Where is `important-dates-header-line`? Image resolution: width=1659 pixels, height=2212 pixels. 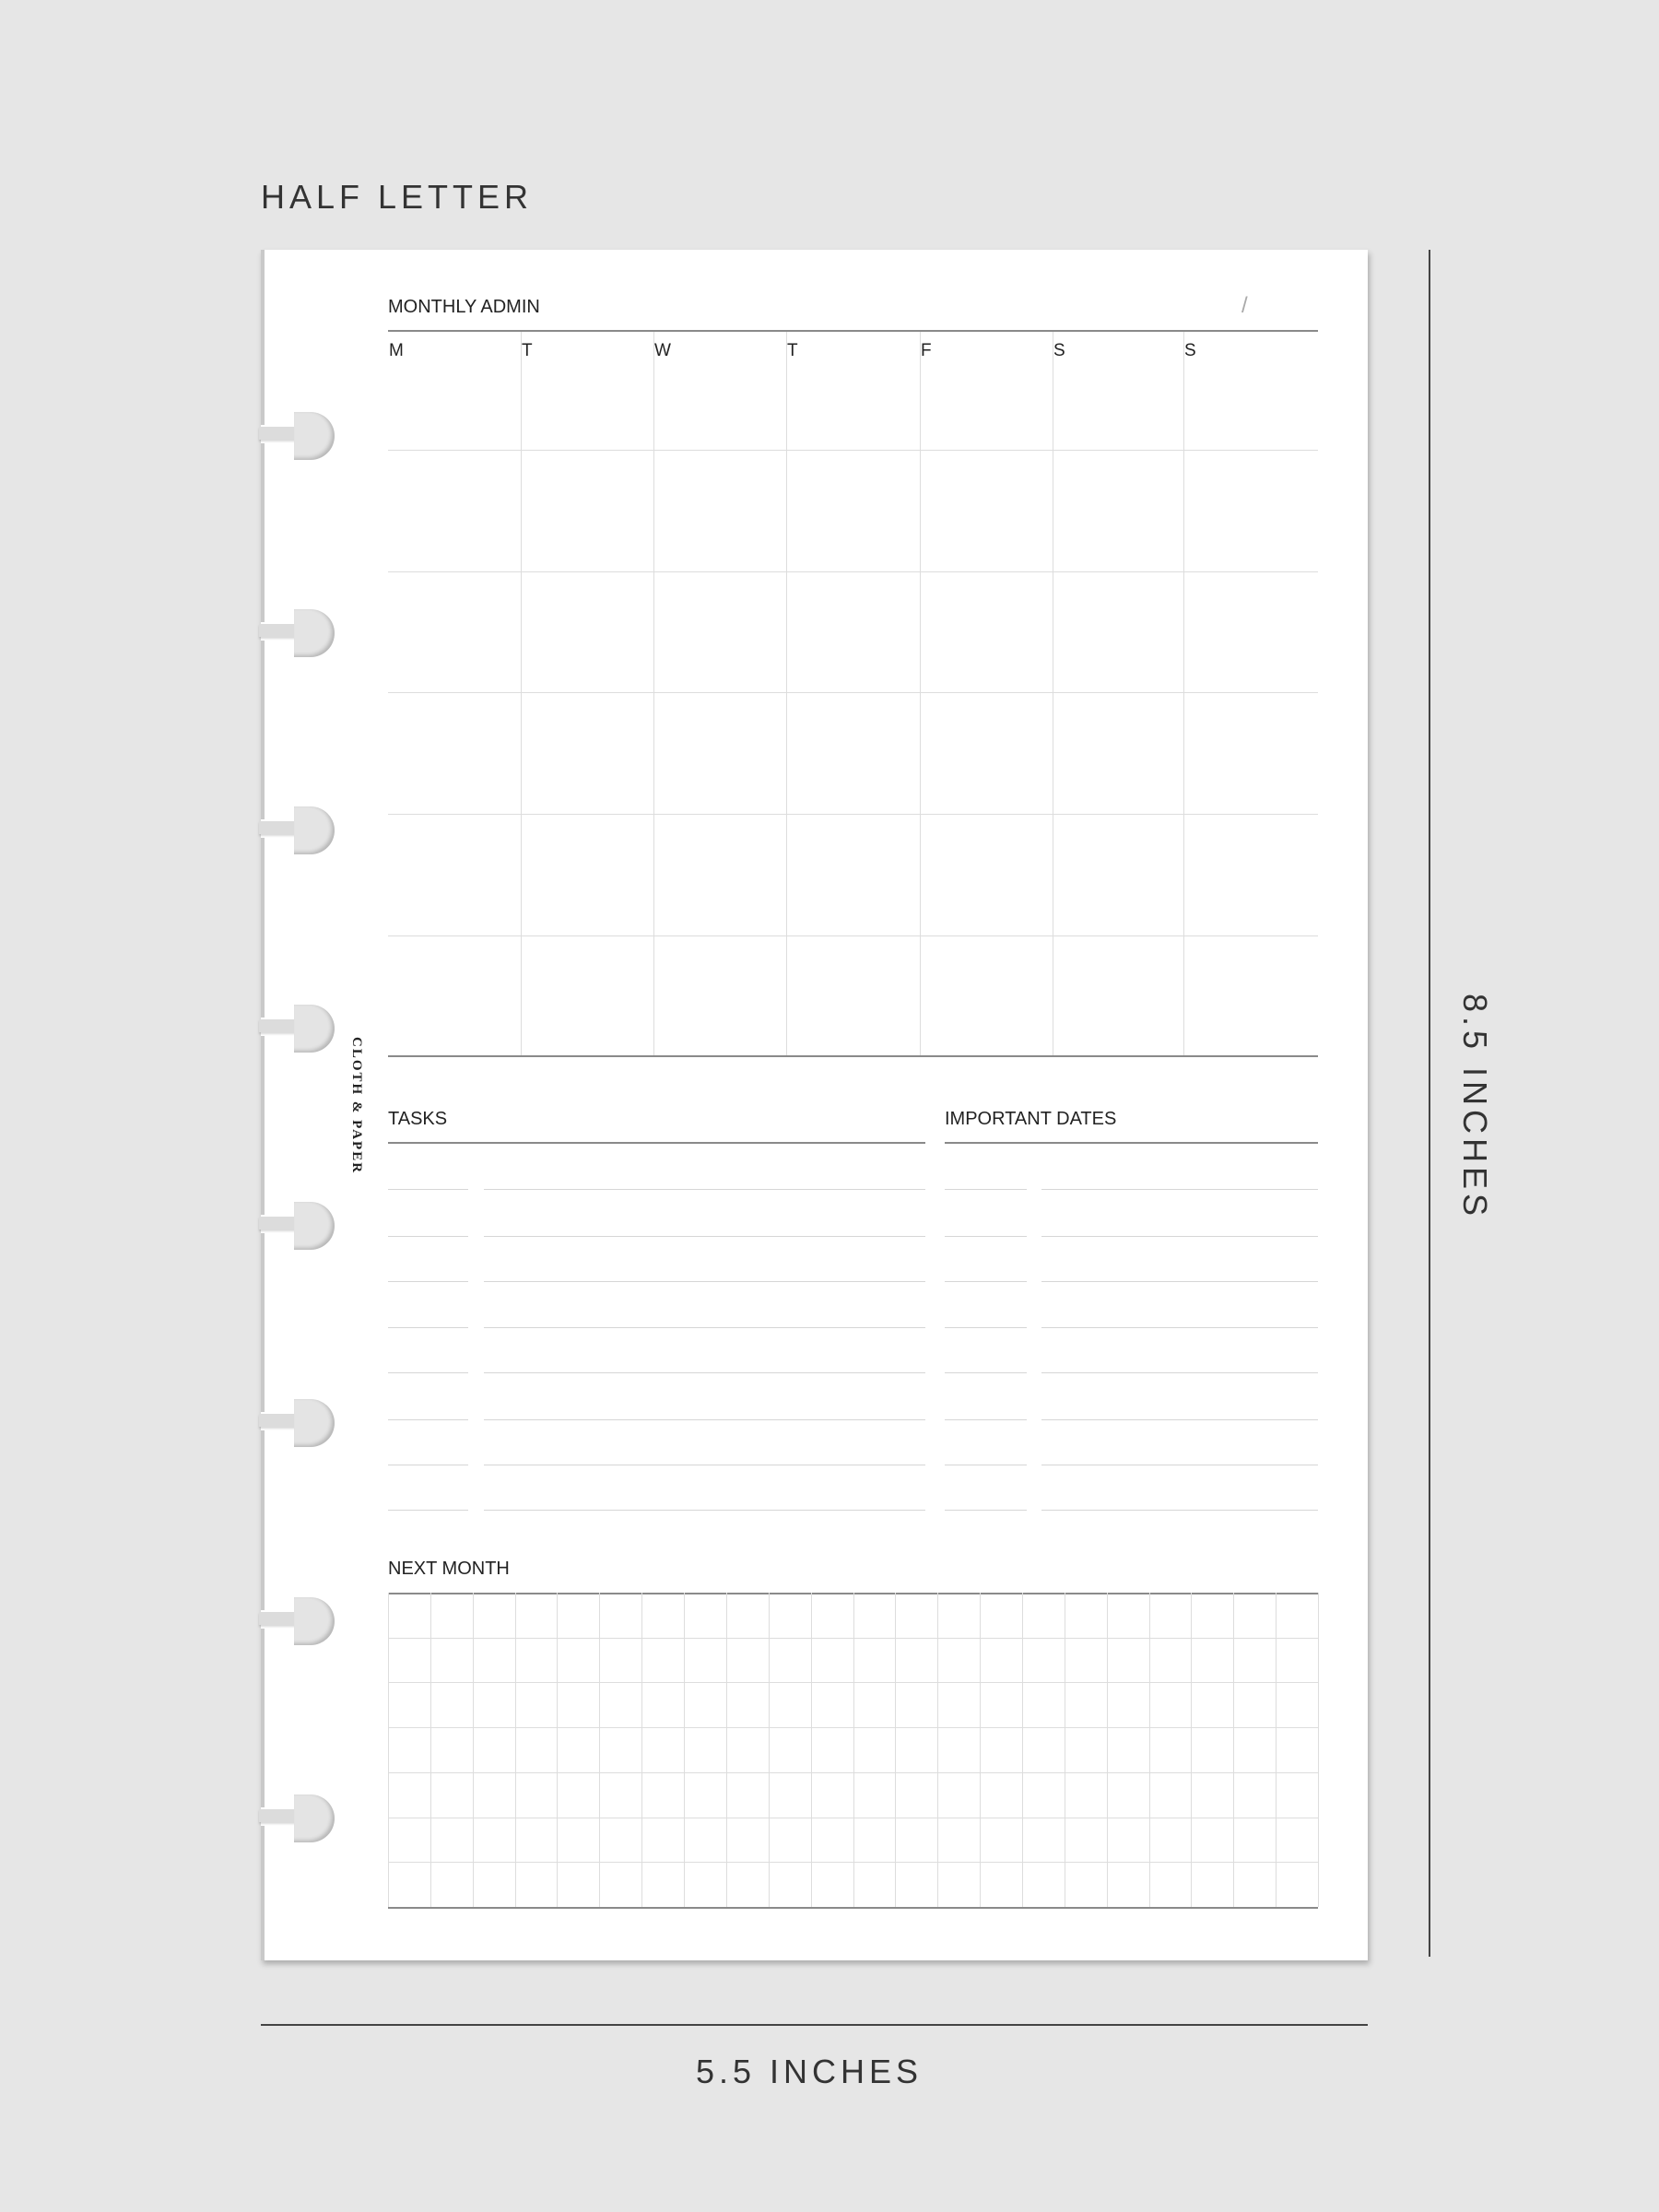
important-dates-header-line is located at coordinates (1131, 1143).